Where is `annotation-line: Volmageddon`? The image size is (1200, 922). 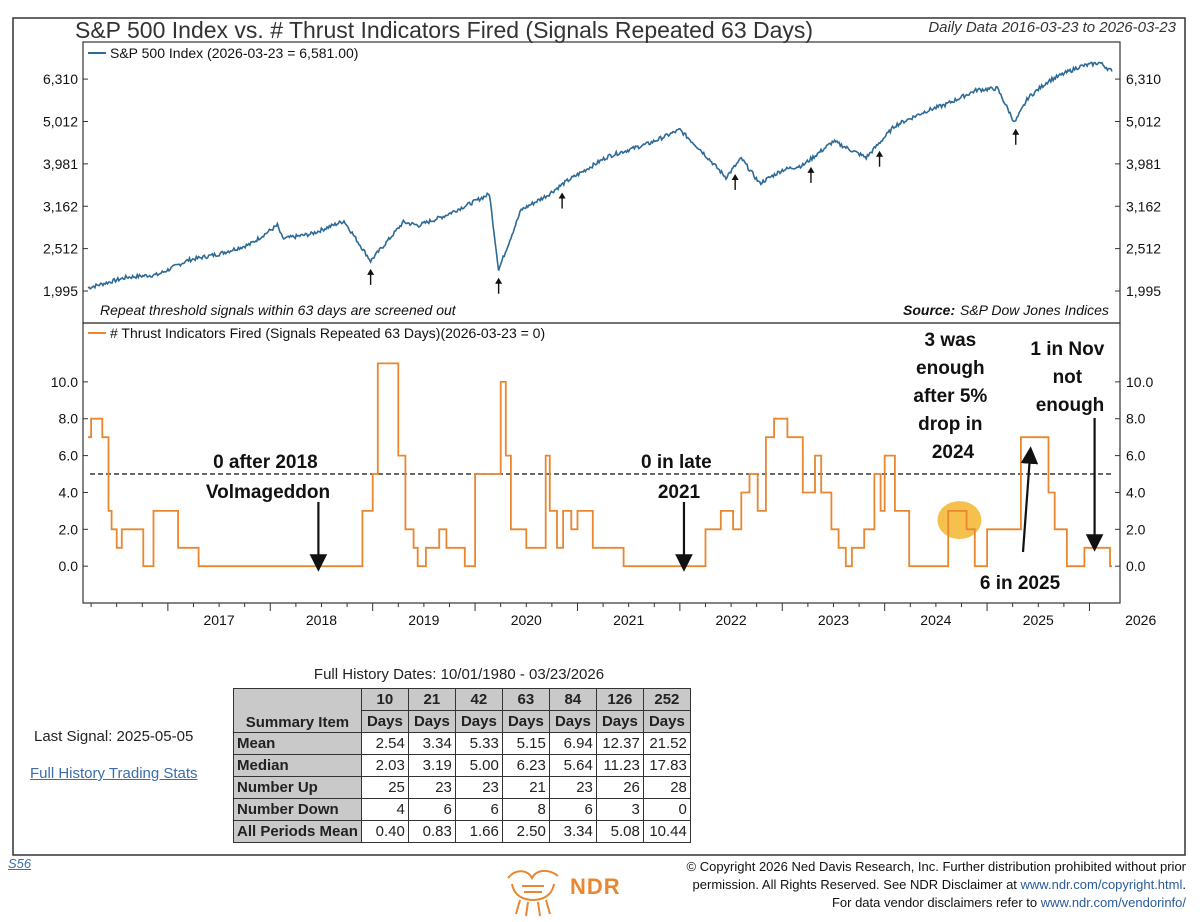
annotation-line: Volmageddon is located at coordinates (268, 492).